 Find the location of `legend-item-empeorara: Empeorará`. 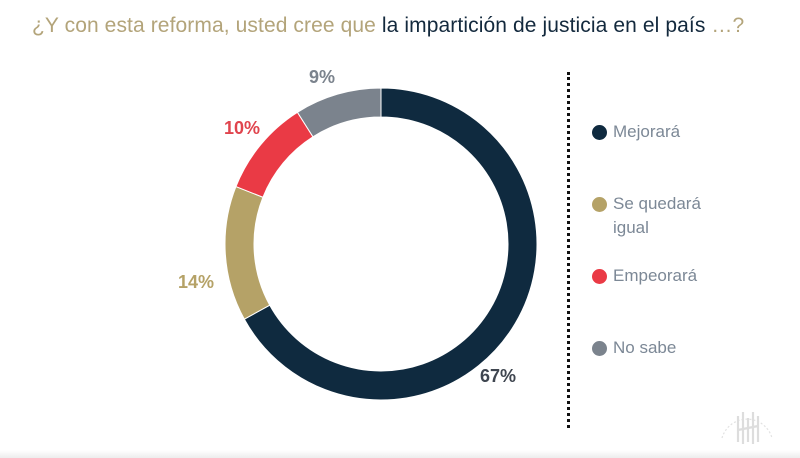

legend-item-empeorara: Empeorará is located at coordinates (657, 276).